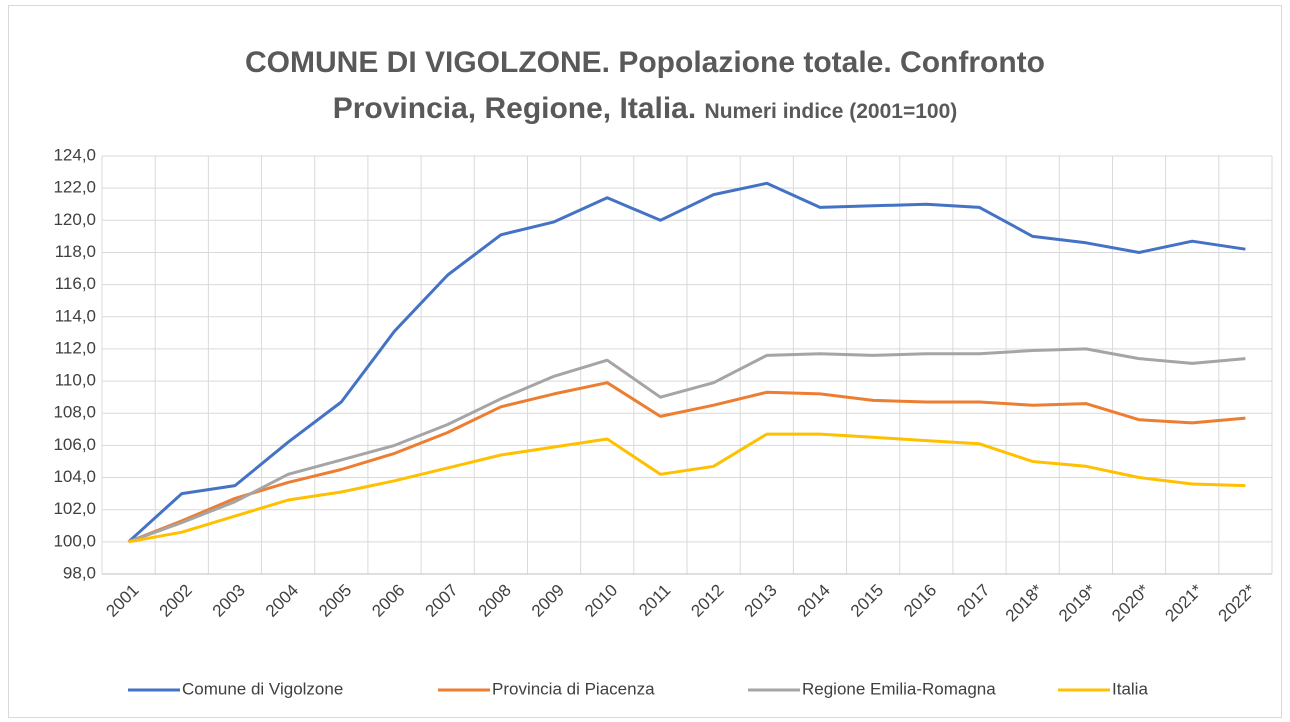 The height and width of the screenshot is (722, 1290). Describe the element at coordinates (707, 601) in the screenshot. I see `x-tick-label: 2012` at that location.